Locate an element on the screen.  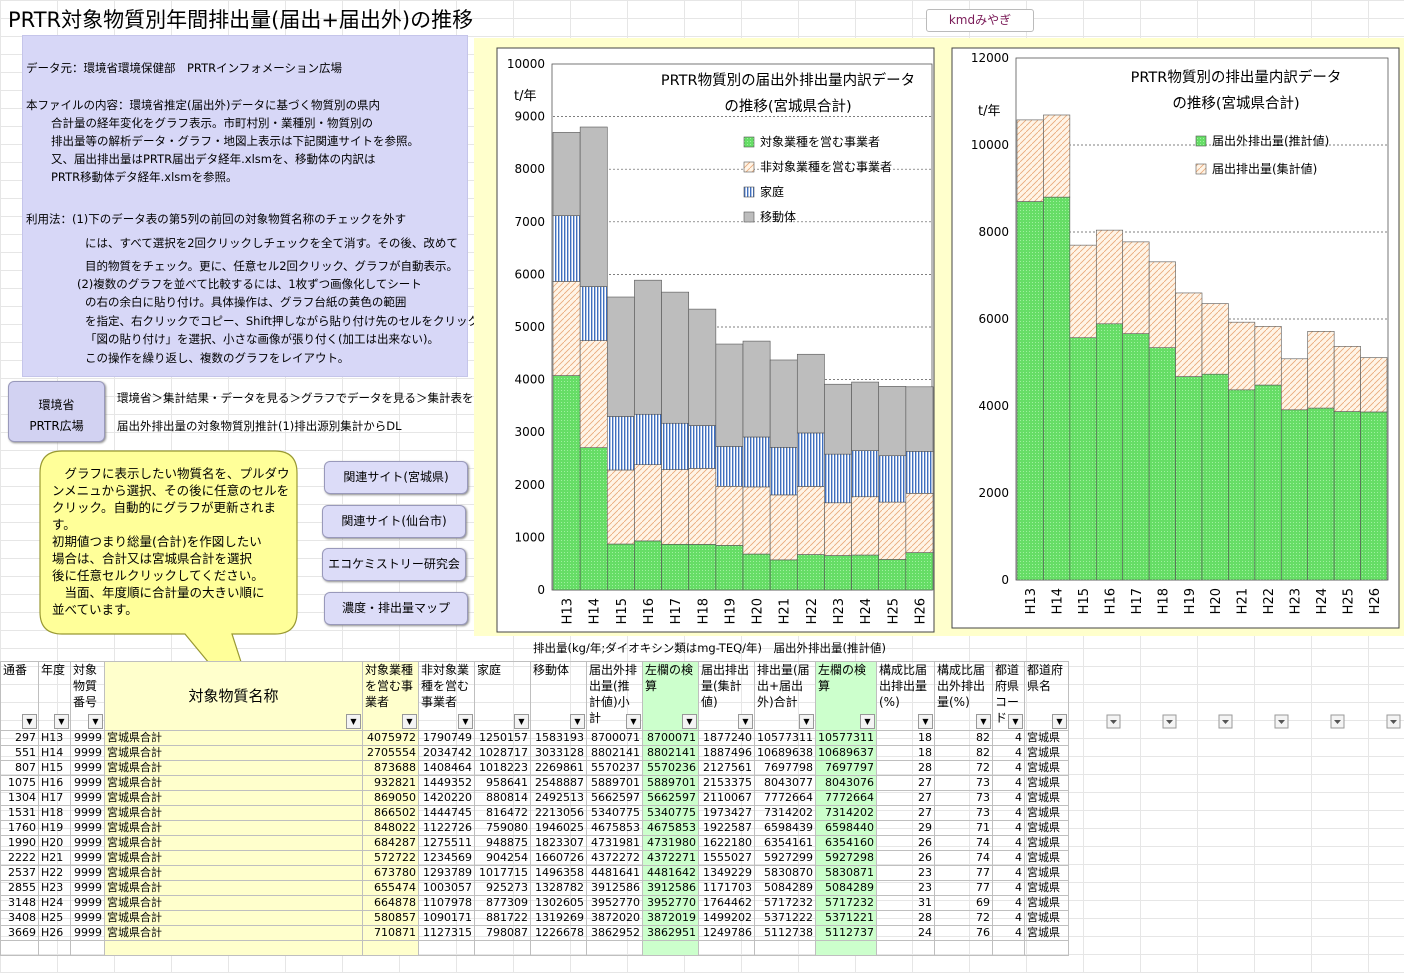
table-cell: 1887496 is located at coordinates (726, 753).